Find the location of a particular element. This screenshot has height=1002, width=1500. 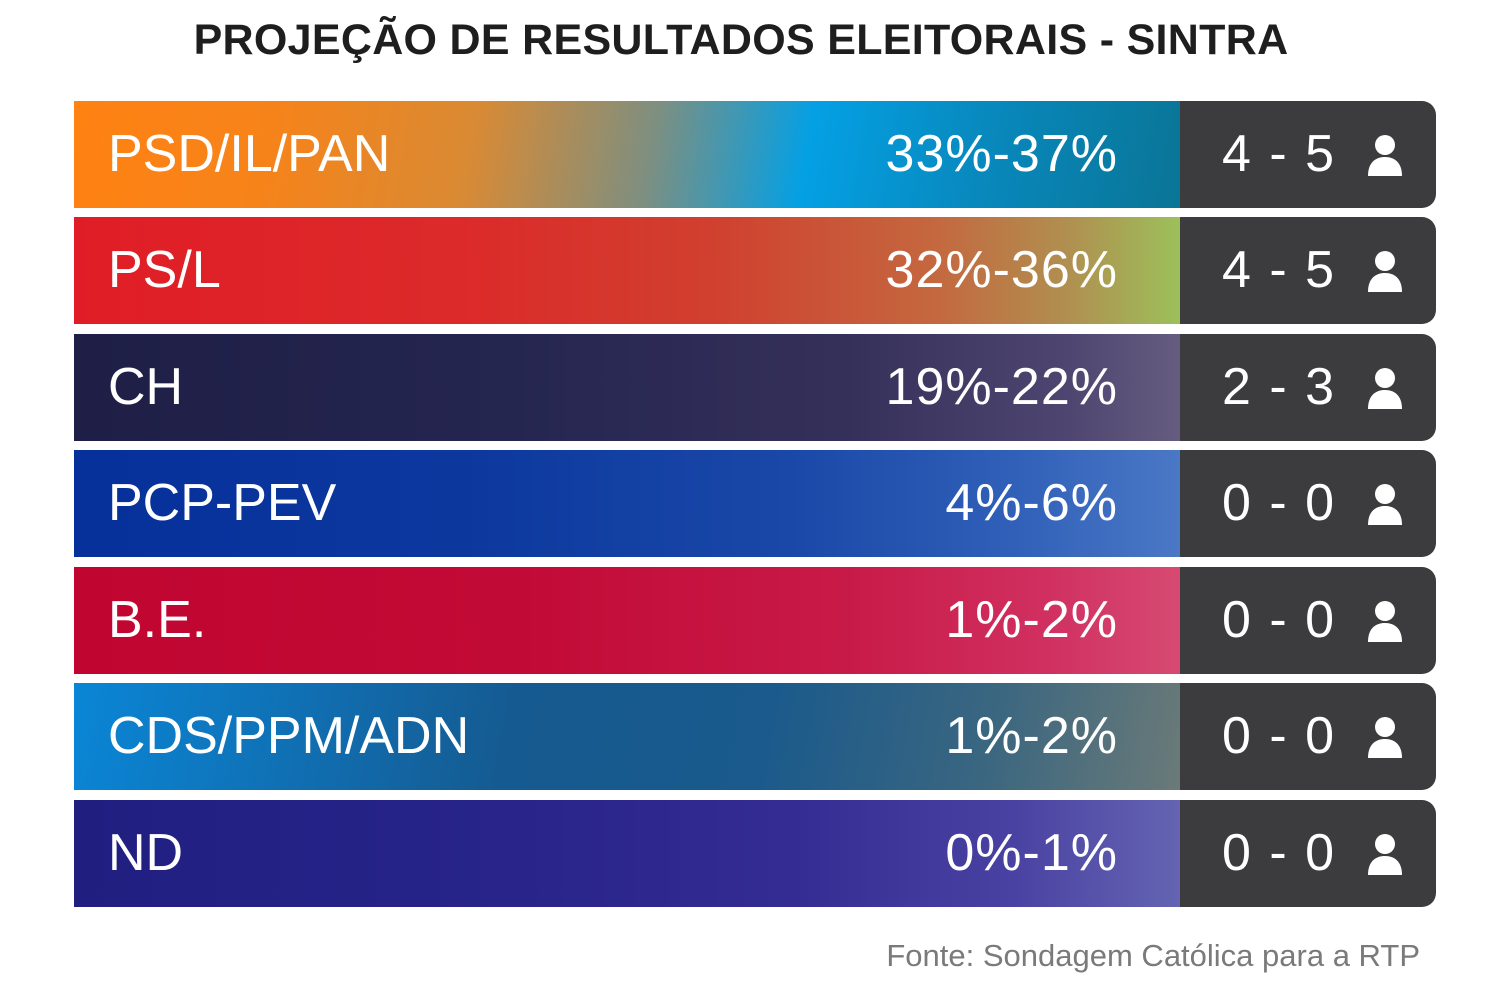

party-name: PS/L is located at coordinates (164, 270).